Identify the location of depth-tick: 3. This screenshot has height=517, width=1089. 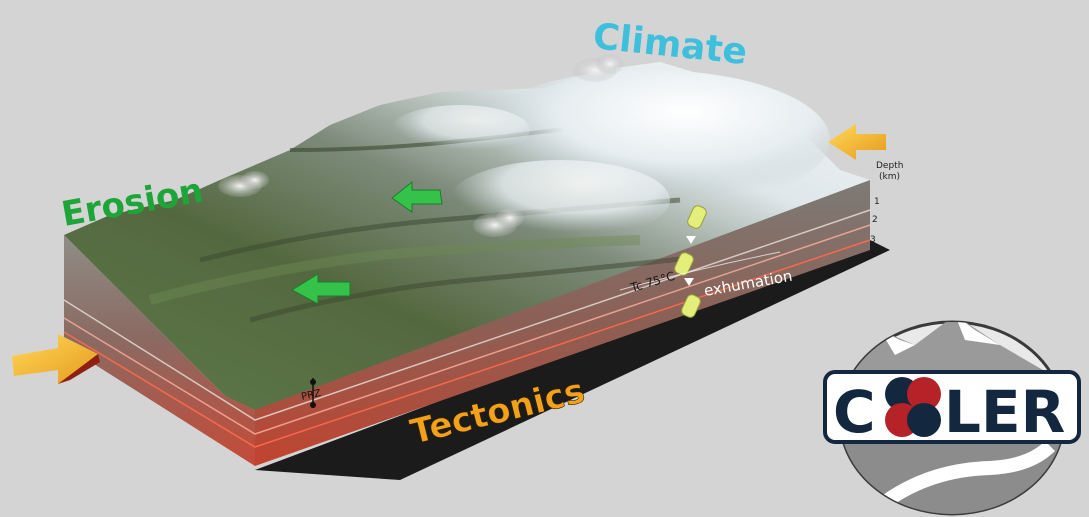
(873, 240).